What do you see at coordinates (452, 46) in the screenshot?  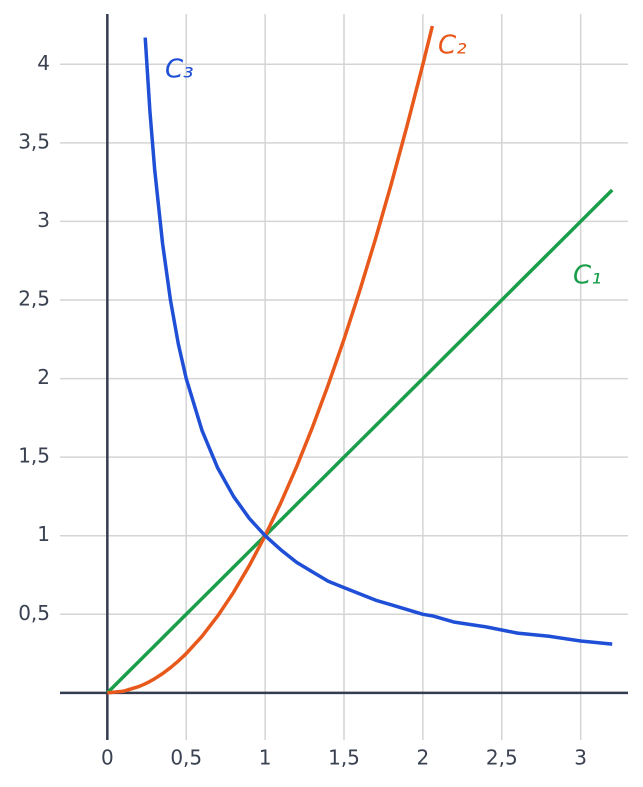 I see `curve-label: C₂` at bounding box center [452, 46].